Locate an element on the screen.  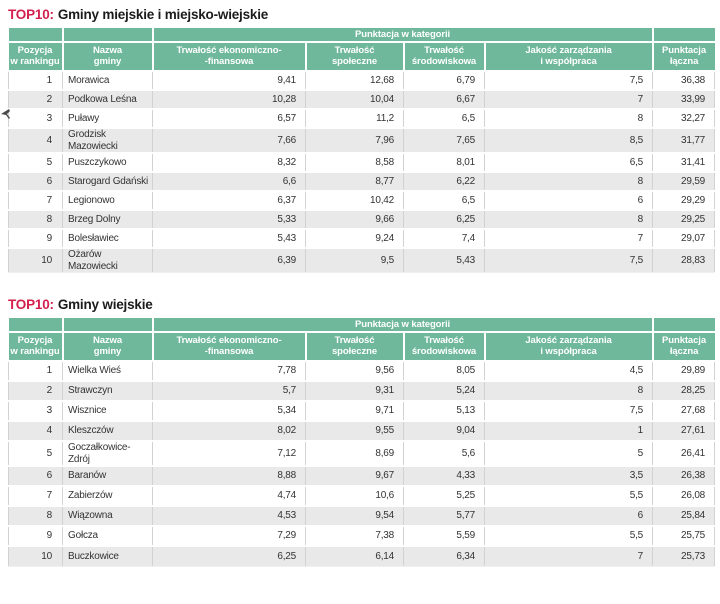
score-social-cell: 11,2 is located at coordinates (354, 119).